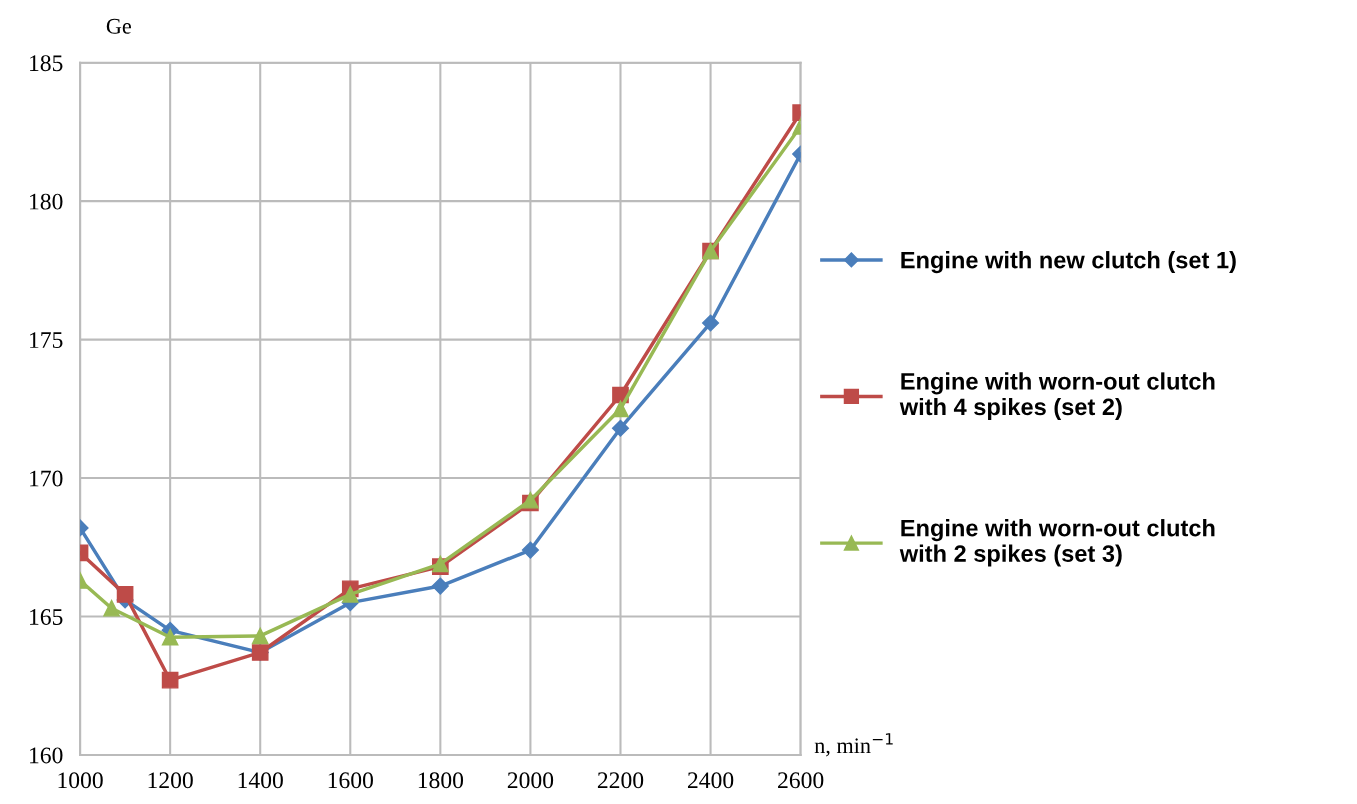 This screenshot has width=1357, height=804. Describe the element at coordinates (46, 755) in the screenshot. I see `y-tick-label: 160` at that location.